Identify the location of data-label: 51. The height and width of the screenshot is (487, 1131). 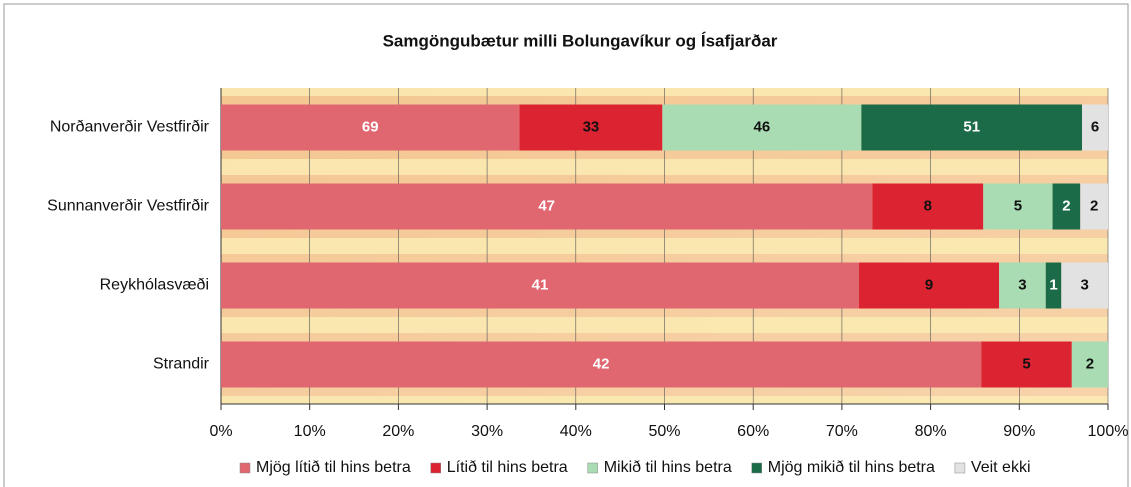
(971, 126).